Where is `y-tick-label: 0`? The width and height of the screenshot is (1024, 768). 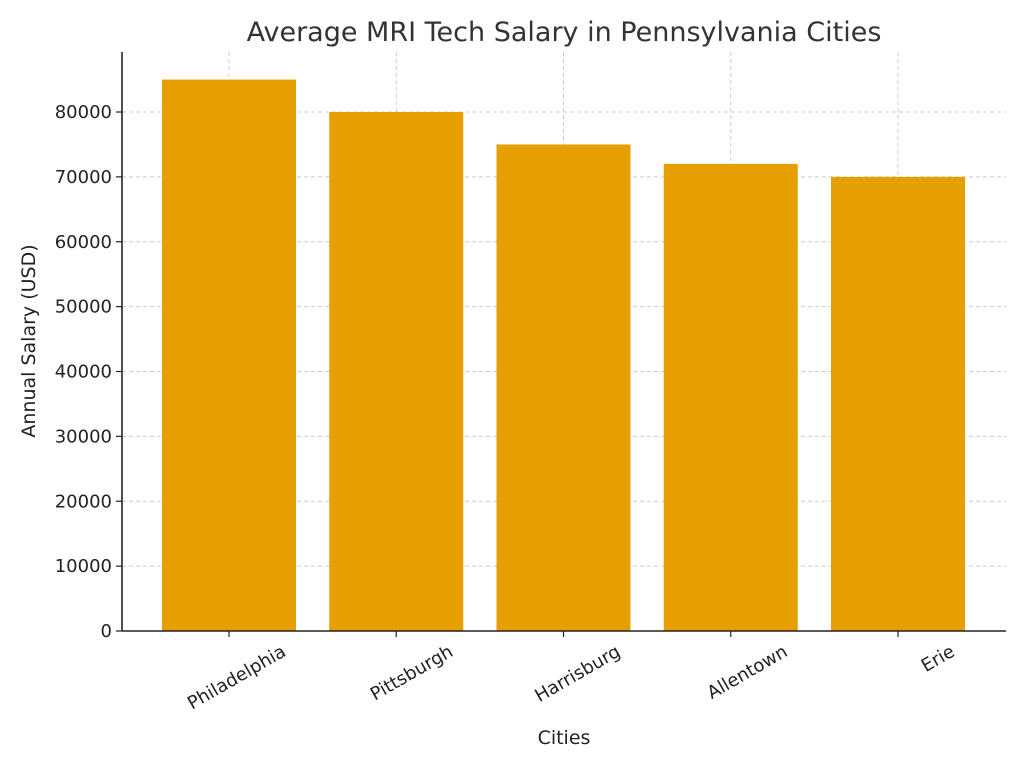
y-tick-label: 0 is located at coordinates (106, 631).